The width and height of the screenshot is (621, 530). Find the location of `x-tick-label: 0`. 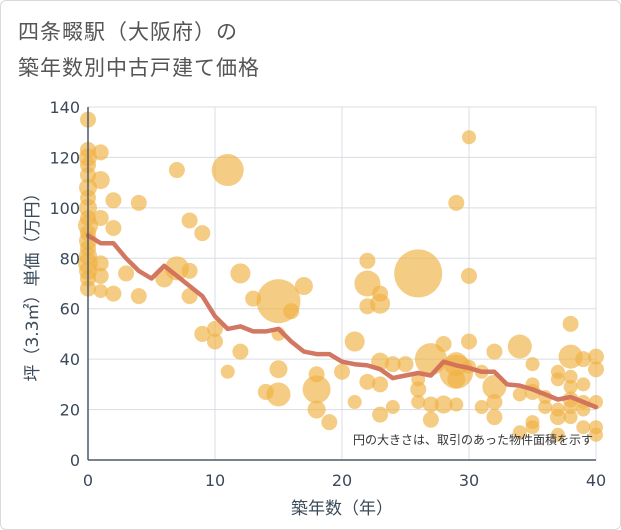

x-tick-label: 0 is located at coordinates (88, 480).